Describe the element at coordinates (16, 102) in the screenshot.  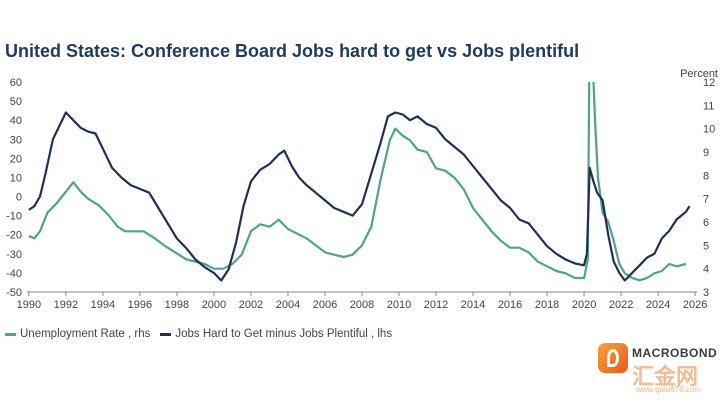
I see `left-tick-label: 50` at that location.